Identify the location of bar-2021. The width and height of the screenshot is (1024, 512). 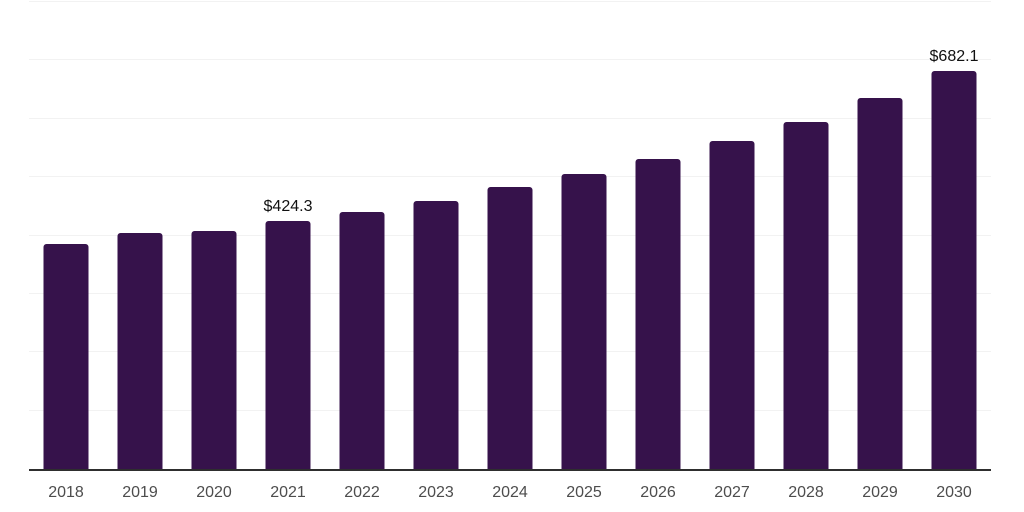
(288, 345).